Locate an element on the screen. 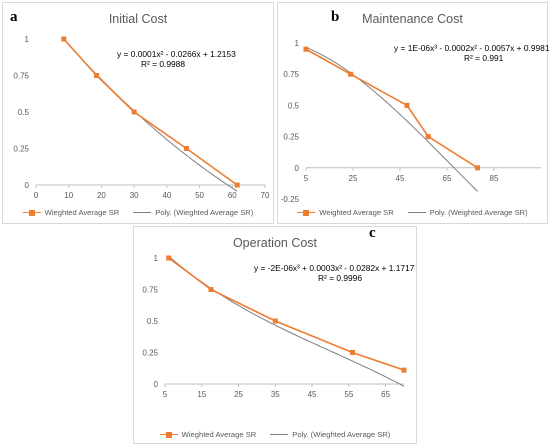 The image size is (550, 447). x-tick-label: 55 is located at coordinates (348, 394).